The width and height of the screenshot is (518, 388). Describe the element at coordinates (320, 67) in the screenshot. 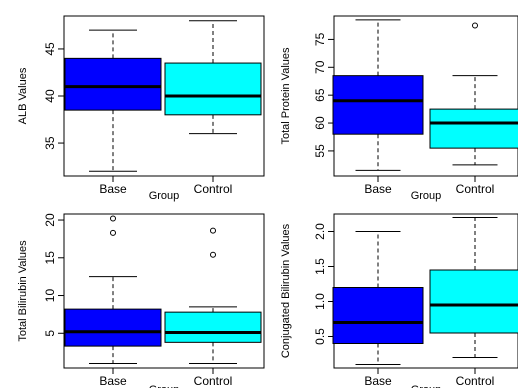

I see `y-tick-label: 70` at that location.